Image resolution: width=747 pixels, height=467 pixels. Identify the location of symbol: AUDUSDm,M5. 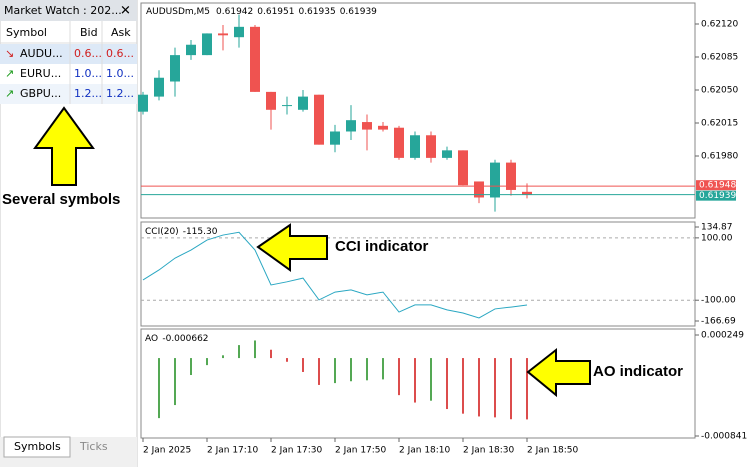
(178, 12).